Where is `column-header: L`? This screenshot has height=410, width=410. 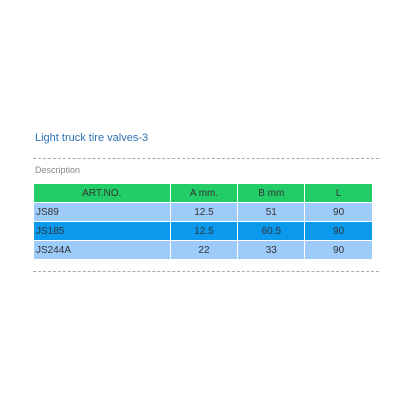
column-header: L is located at coordinates (338, 193).